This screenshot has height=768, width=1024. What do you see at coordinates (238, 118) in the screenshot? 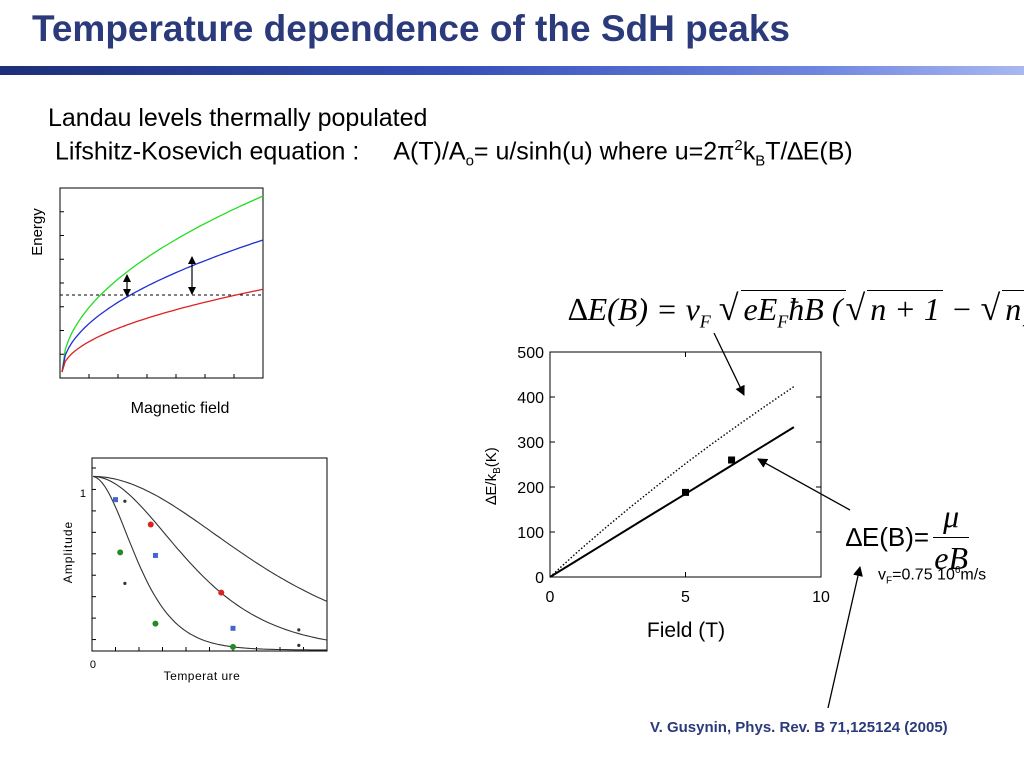
I see `landau-levels-line: Landau levels thermally populated` at bounding box center [238, 118].